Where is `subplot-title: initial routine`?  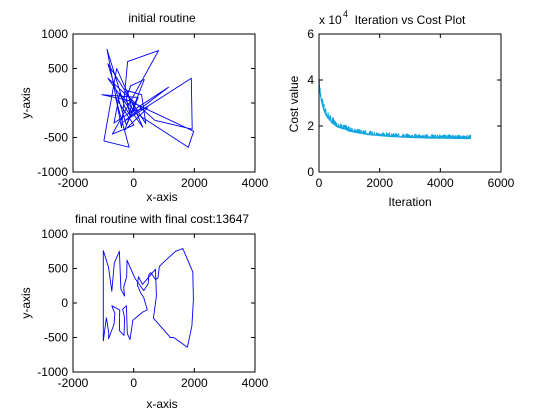
subplot-title: initial routine is located at coordinates (162, 18).